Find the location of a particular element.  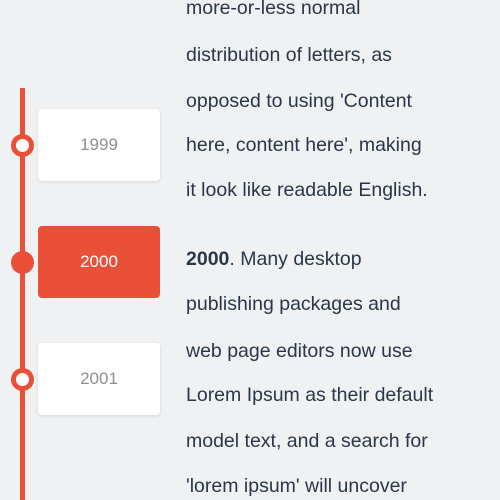

timeline-line is located at coordinates (22, 294).